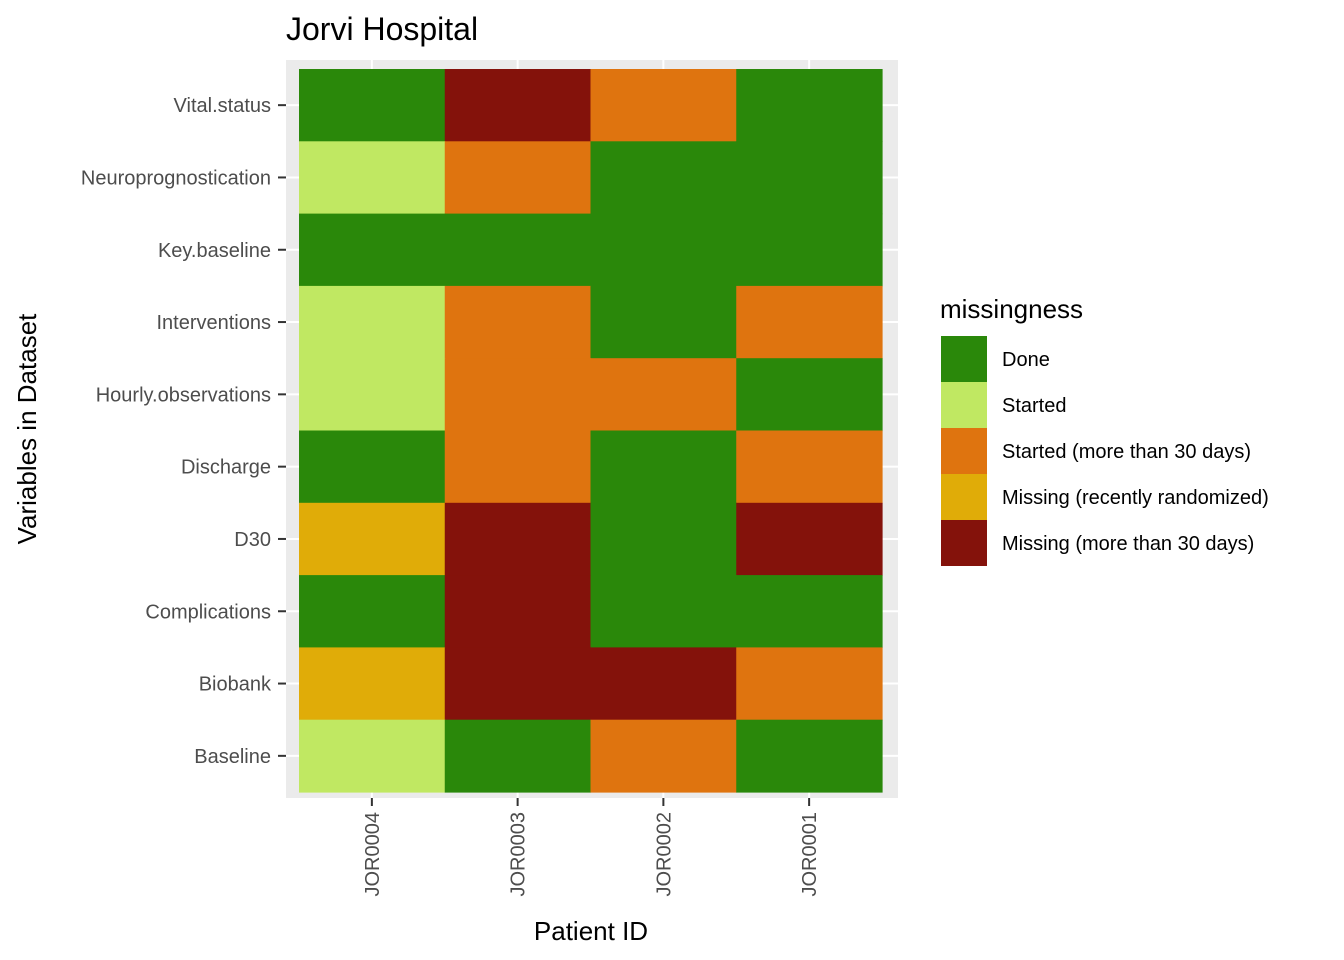 The image size is (1344, 960). Describe the element at coordinates (222, 106) in the screenshot. I see `y-tick-label: Vital.status` at that location.